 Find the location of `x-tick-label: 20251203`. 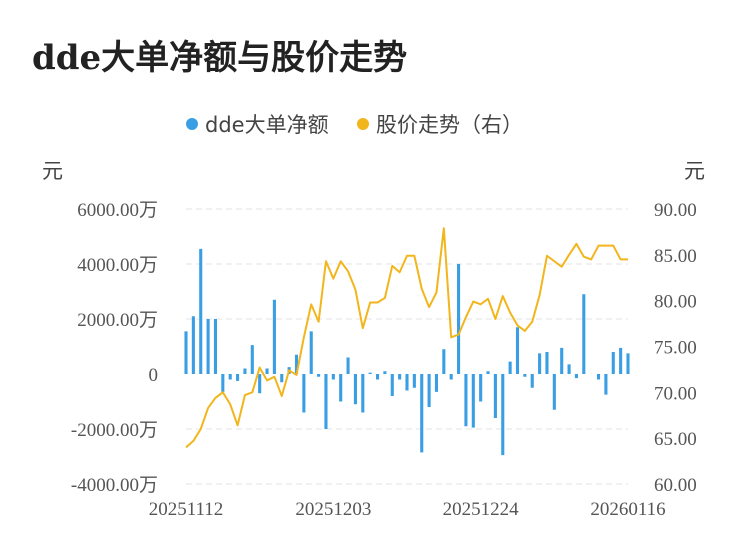

x-tick-label: 20251203 is located at coordinates (333, 509).